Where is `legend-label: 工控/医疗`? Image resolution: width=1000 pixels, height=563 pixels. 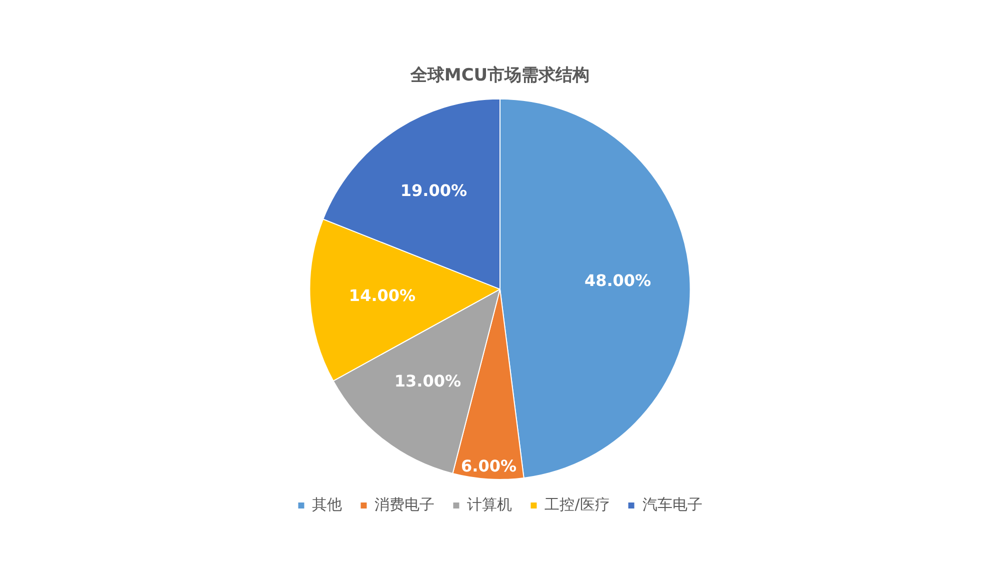
legend-label: 工控/医疗 is located at coordinates (577, 504).